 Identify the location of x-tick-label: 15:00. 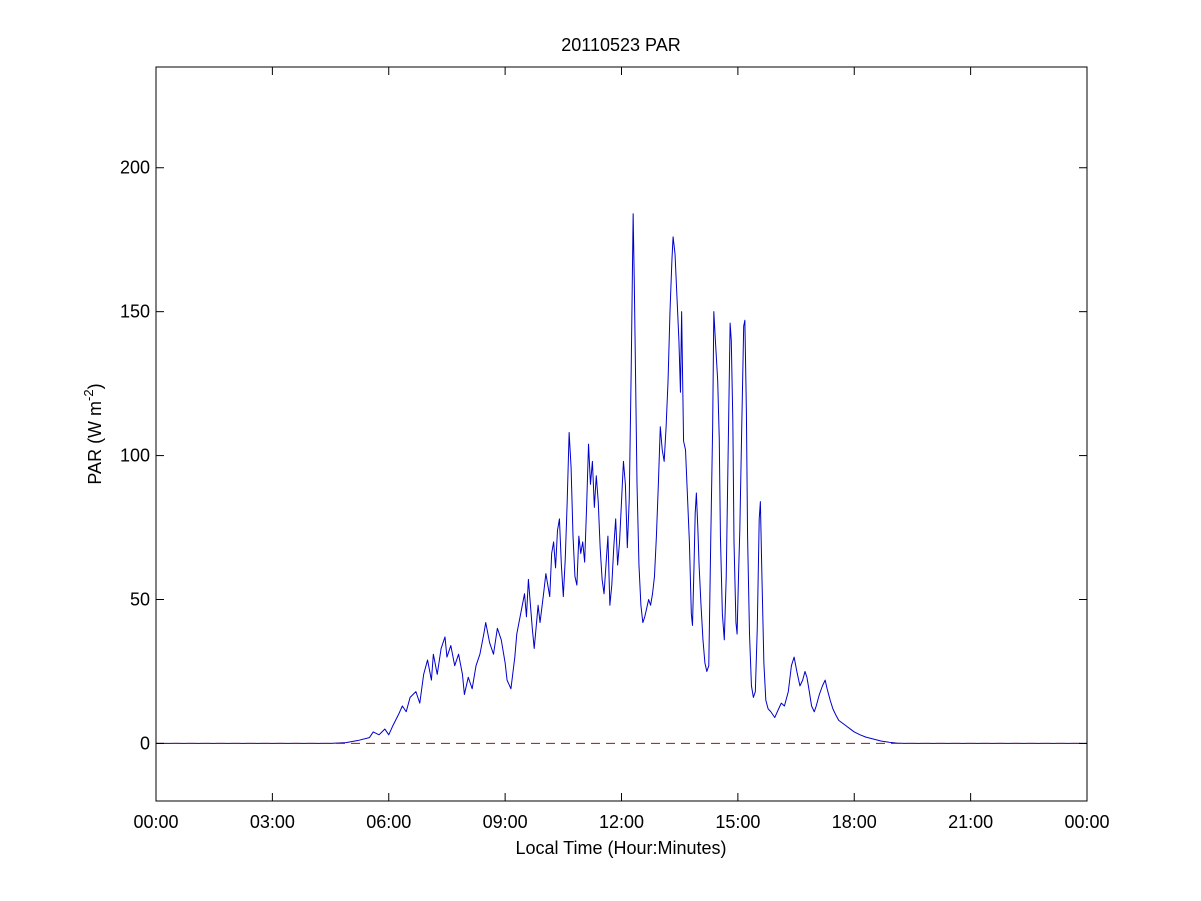
(737, 822).